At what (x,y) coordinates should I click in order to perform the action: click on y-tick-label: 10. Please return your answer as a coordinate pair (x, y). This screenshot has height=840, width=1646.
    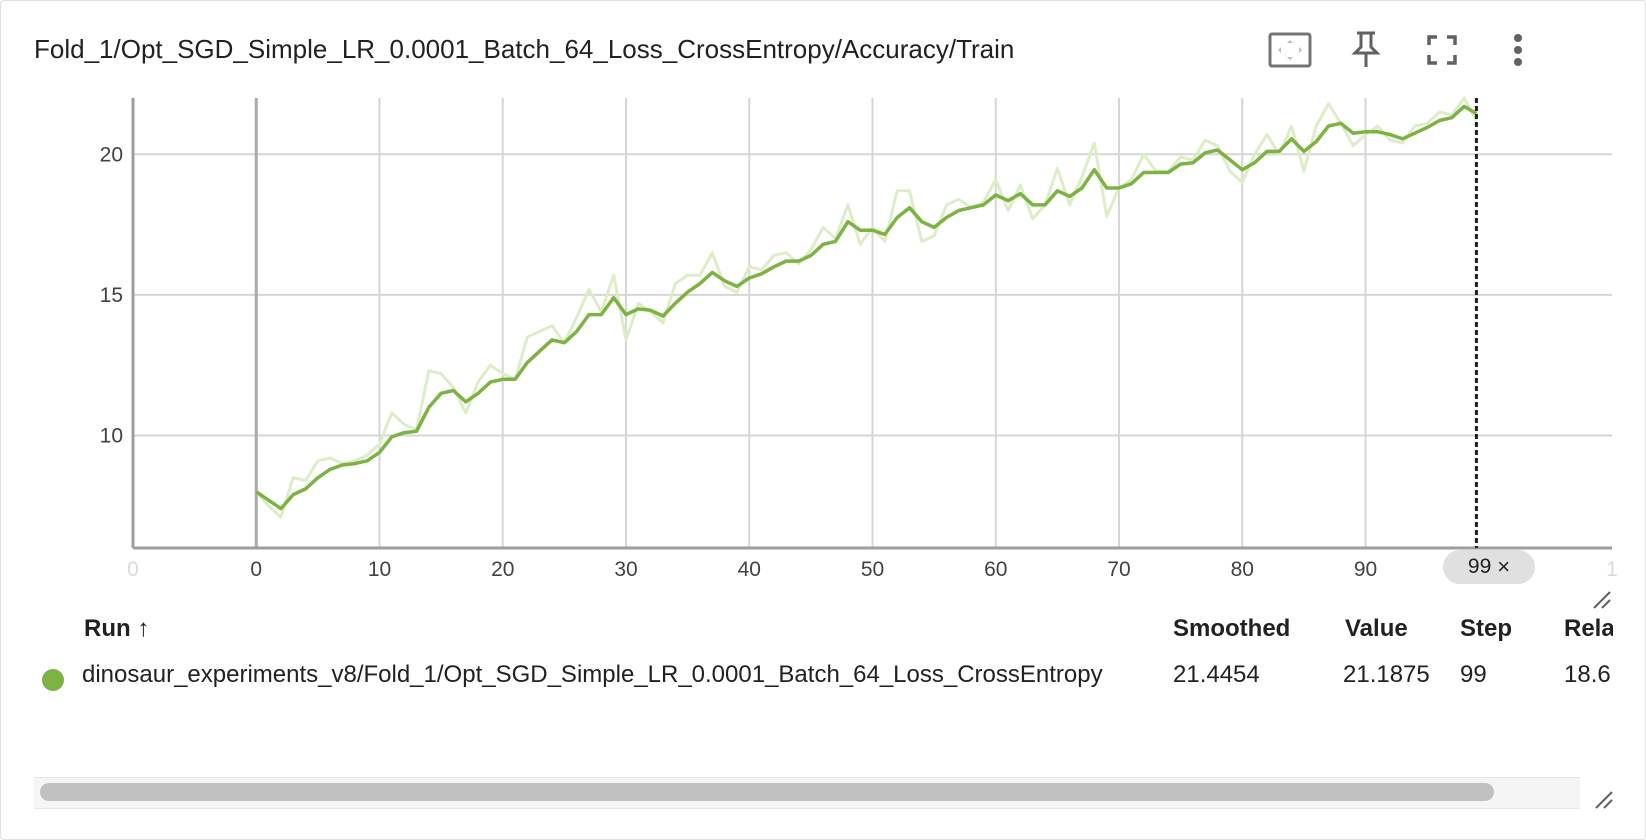
    Looking at the image, I should click on (111, 436).